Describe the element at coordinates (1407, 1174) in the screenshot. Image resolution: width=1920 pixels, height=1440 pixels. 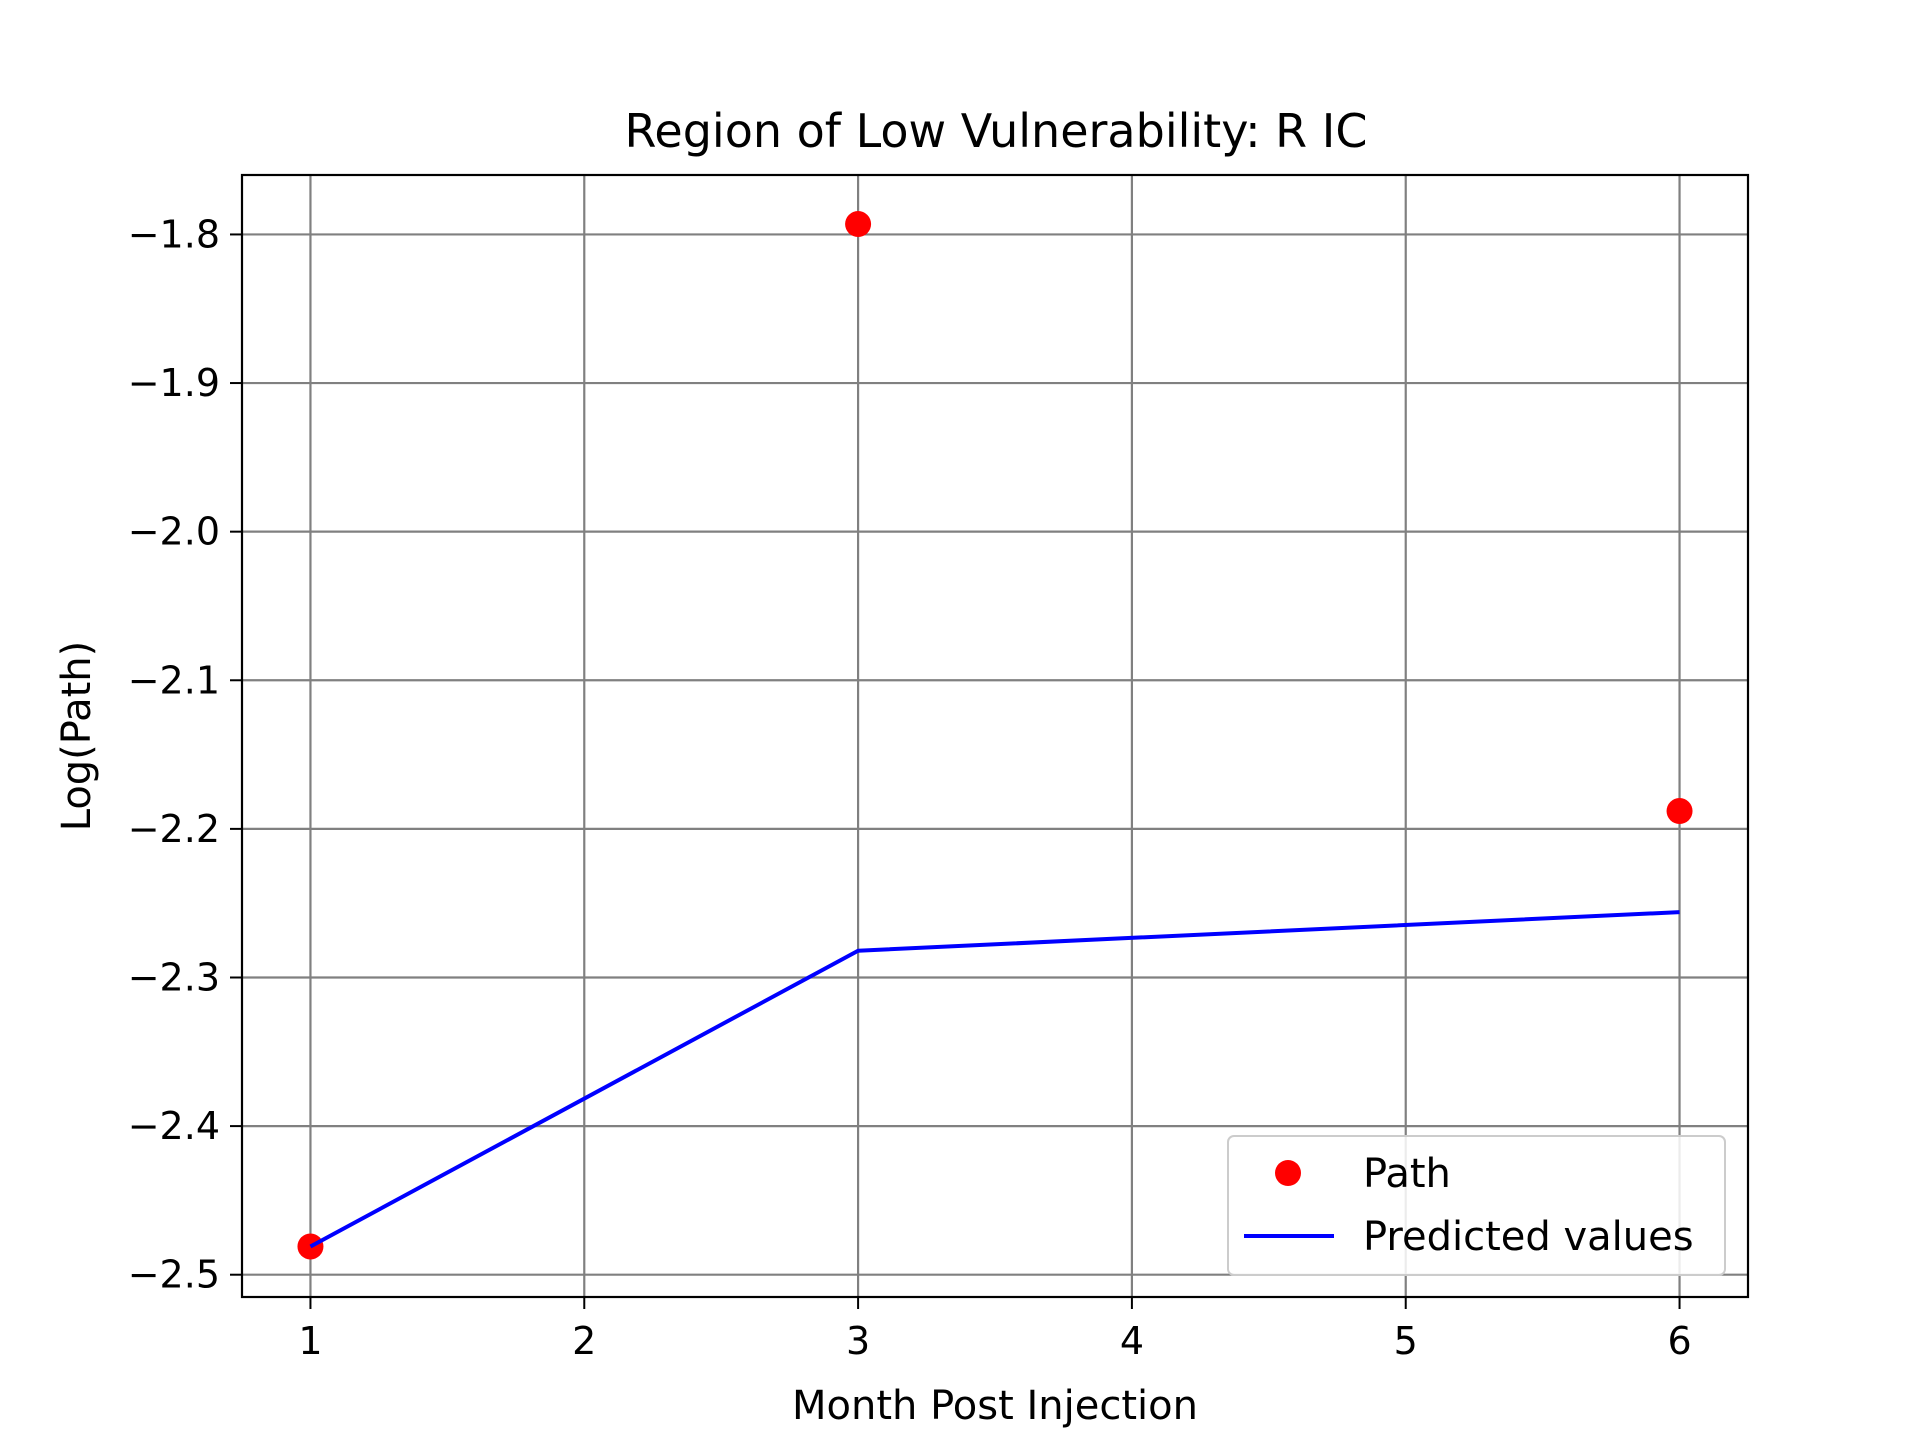
I see `legend-label-path: Path` at that location.